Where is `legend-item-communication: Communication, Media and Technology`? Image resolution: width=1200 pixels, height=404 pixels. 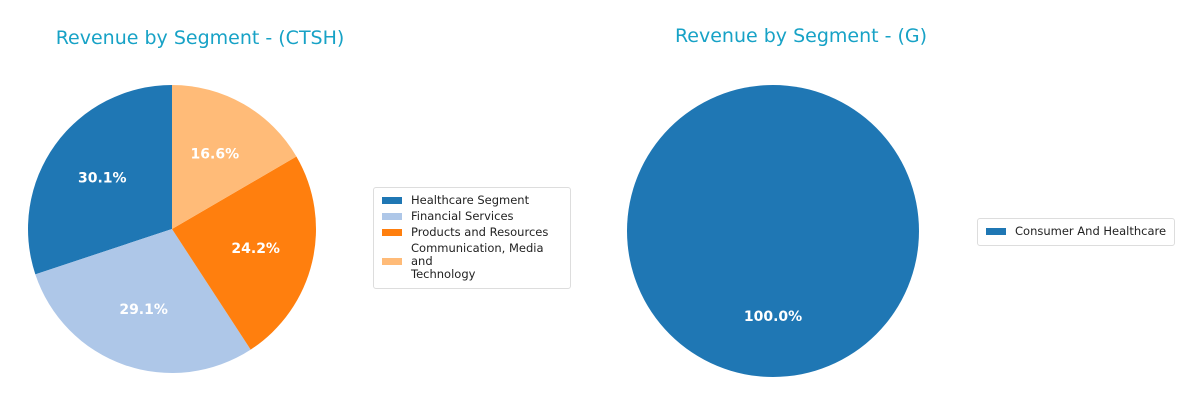
legend-item-communication: Communication, Media and Technology is located at coordinates (472, 261).